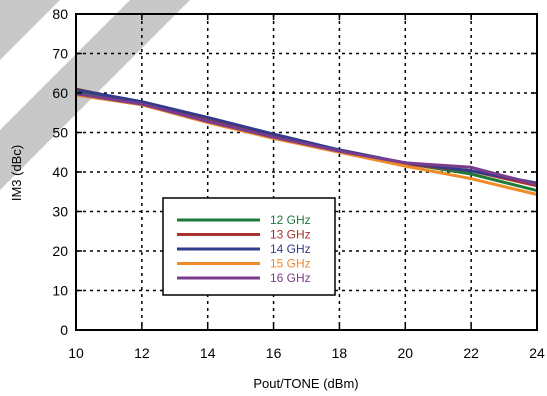 The height and width of the screenshot is (396, 547). Describe the element at coordinates (290, 235) in the screenshot. I see `legend-label: 13 GHz` at that location.